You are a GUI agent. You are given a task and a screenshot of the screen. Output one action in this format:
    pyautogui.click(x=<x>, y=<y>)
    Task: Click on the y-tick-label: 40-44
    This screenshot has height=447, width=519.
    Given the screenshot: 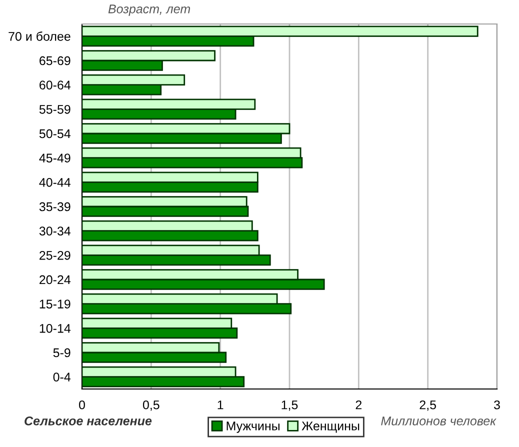 What is the action you would take?
    pyautogui.click(x=55, y=182)
    